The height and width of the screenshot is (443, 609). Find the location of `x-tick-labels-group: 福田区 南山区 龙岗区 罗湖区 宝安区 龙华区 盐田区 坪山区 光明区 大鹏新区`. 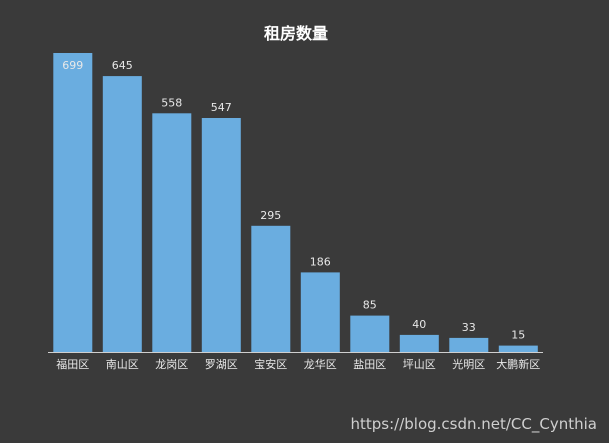

x-tick-labels-group: 福田区 南山区 龙岗区 罗湖区 宝安区 龙华区 盐田区 坪山区 光明区 大鹏新区 is located at coordinates (298, 364).